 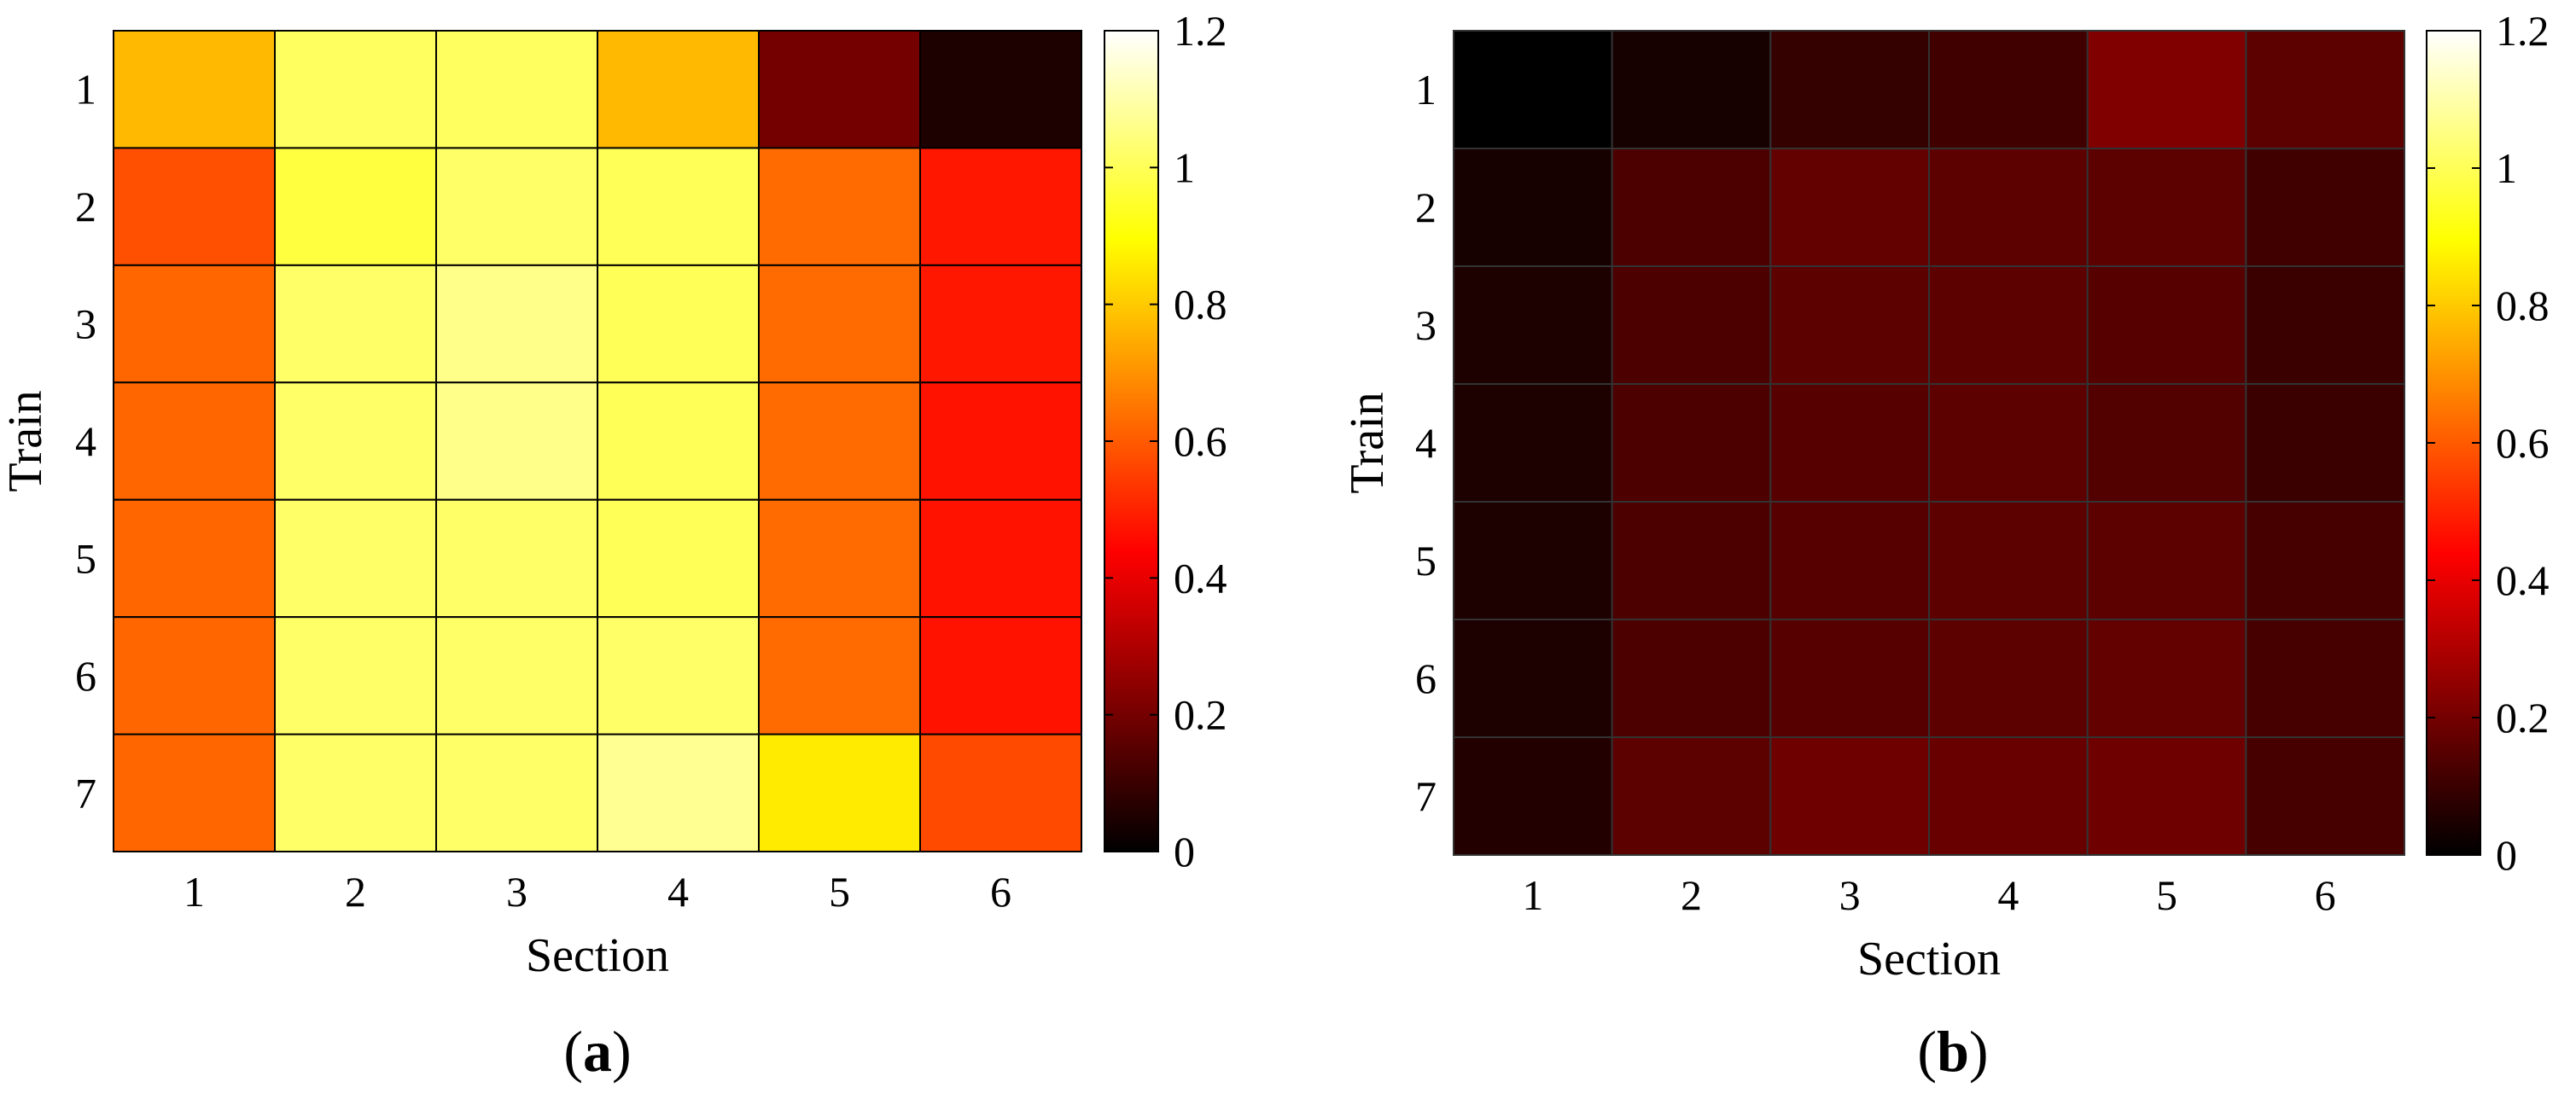 I want to click on x-tick-label: 3, so click(x=516, y=892).